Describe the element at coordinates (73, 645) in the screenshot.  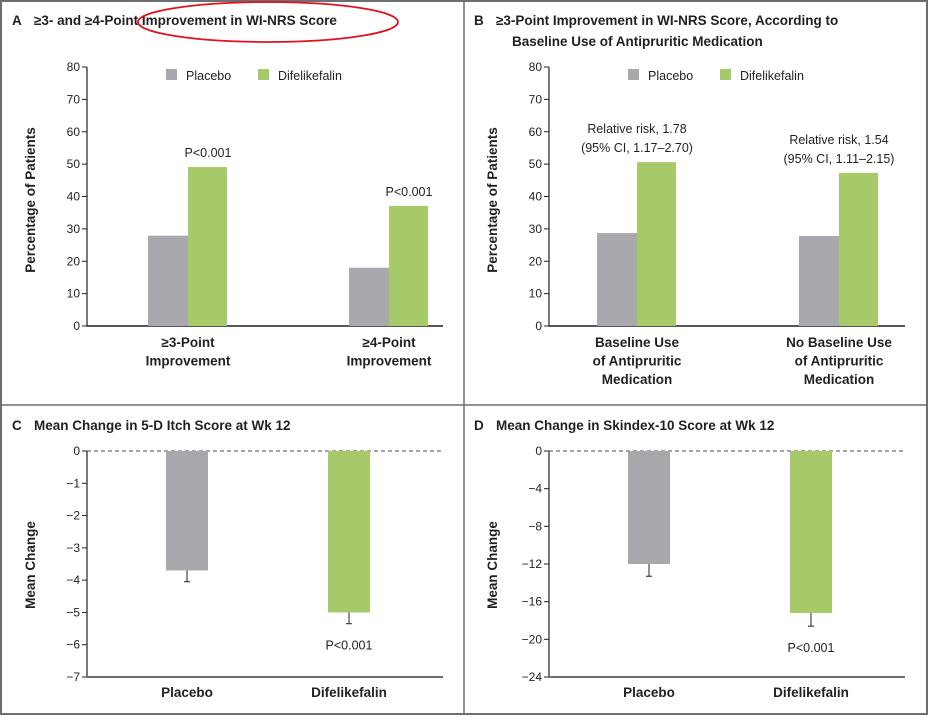
I see `y-tick-label: −6` at that location.